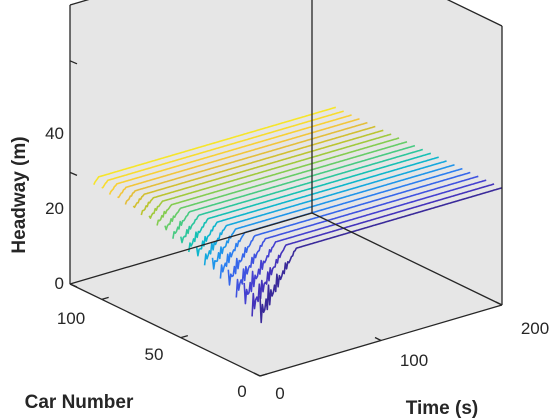  I want to click on x-tick-label: 0, so click(279, 393).